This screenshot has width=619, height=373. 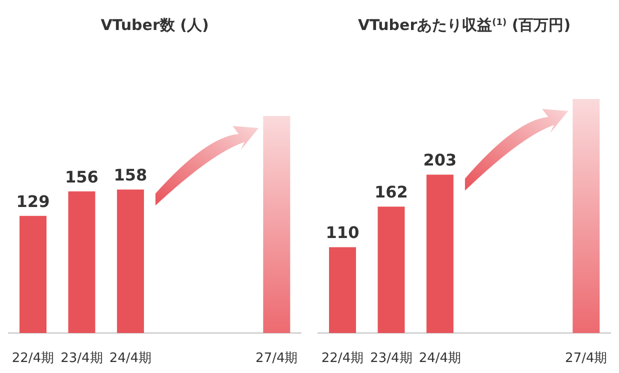 I want to click on data-label: 203, so click(x=440, y=160).